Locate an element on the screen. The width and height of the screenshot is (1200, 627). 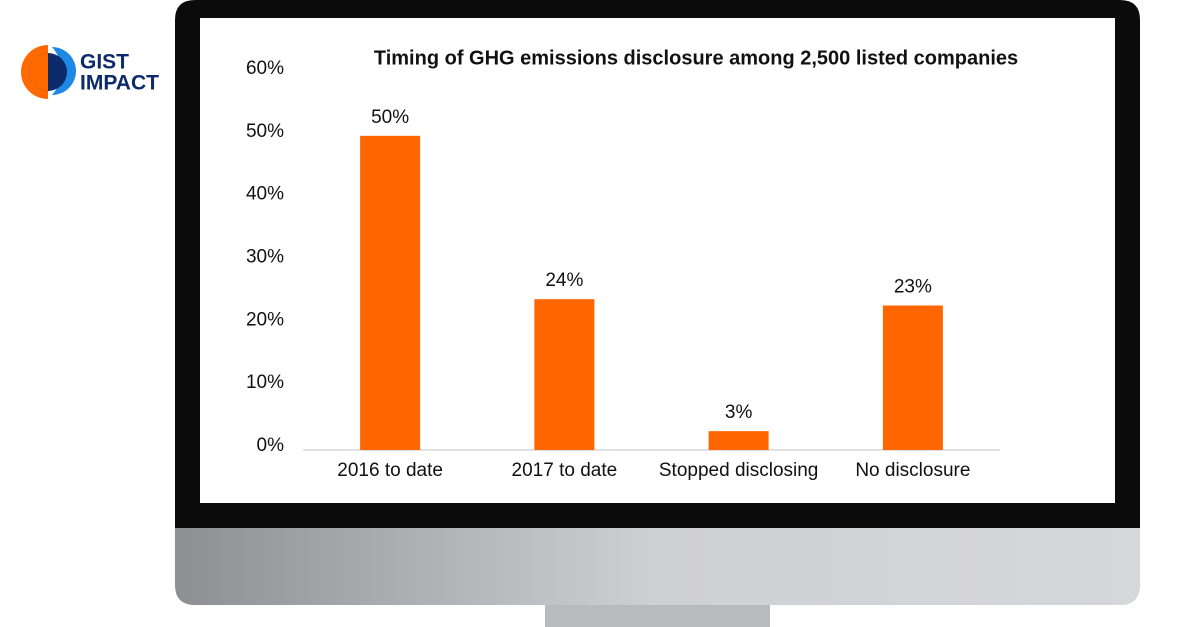
logo: GIST IMPACT is located at coordinates (90, 72).